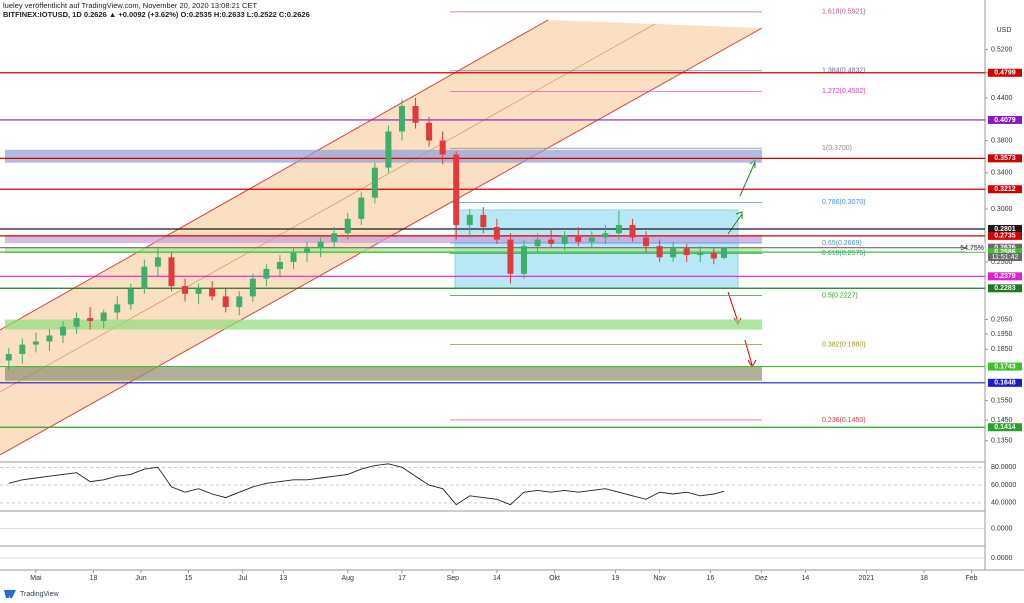 The image size is (1024, 603). What do you see at coordinates (554, 578) in the screenshot?
I see `x-tick-label: Okt` at bounding box center [554, 578].